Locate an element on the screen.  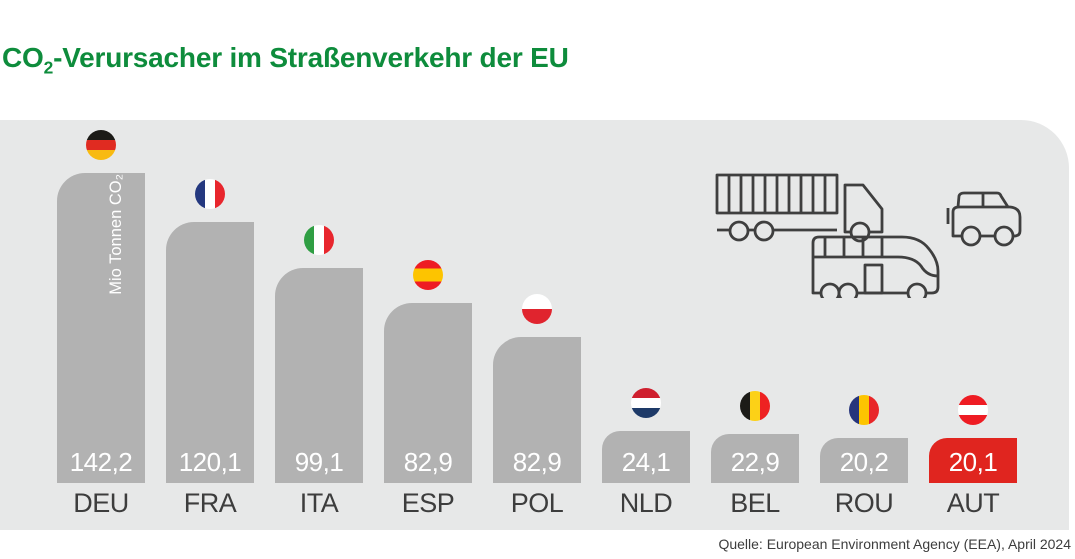
bar-ita: 99,1 is located at coordinates (319, 375).